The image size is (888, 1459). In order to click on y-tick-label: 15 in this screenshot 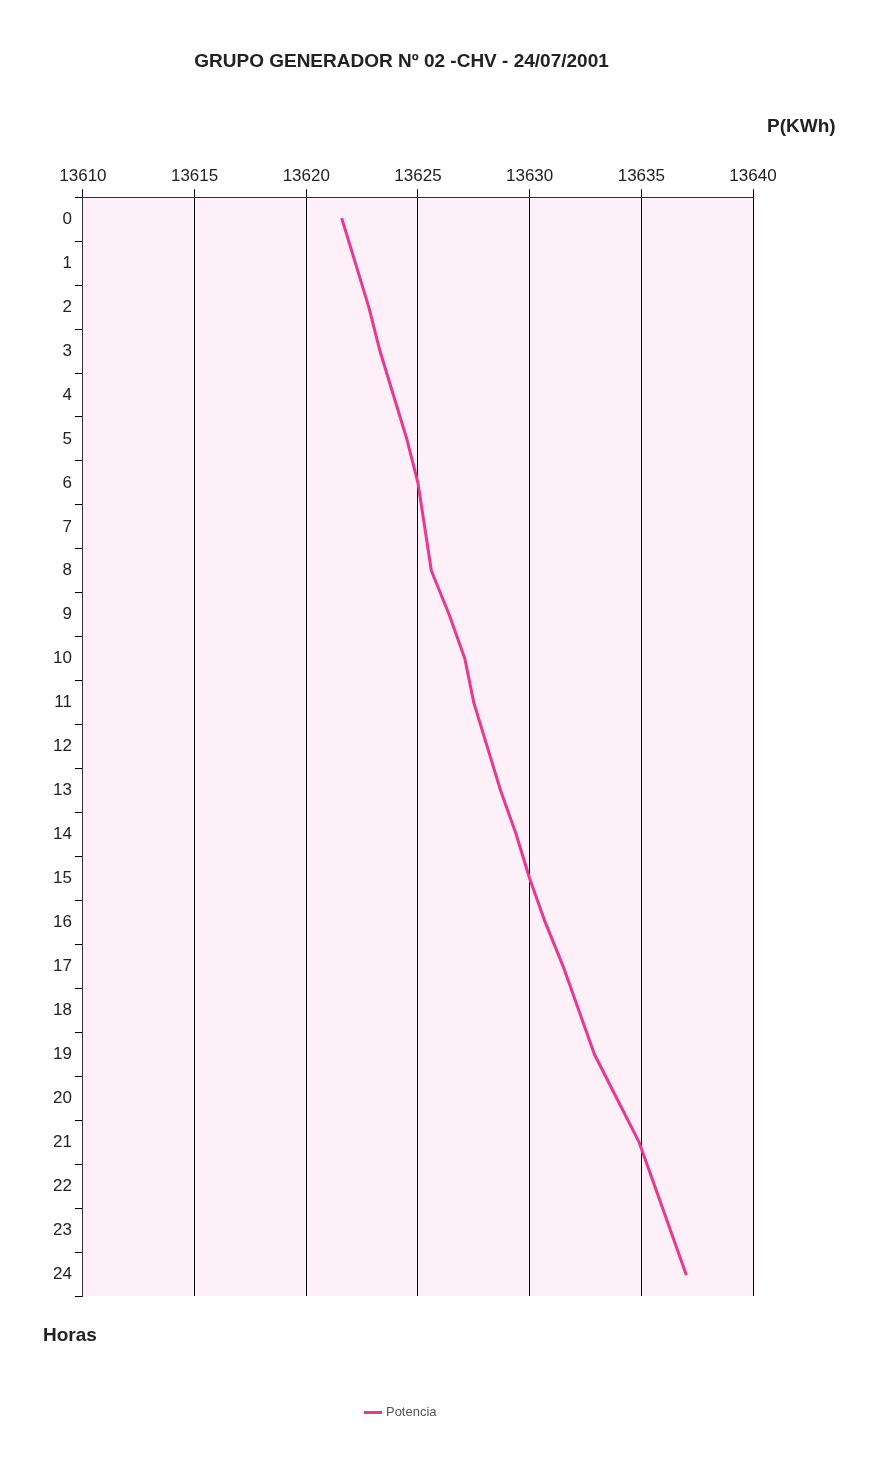, I will do `click(62, 878)`.